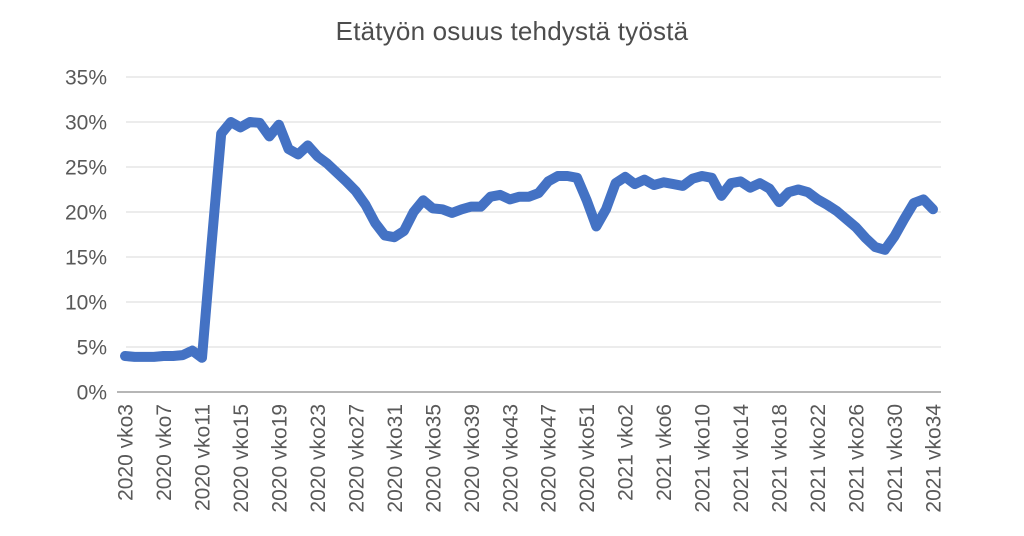  What do you see at coordinates (703, 458) in the screenshot?
I see `x-axis-label: 2021 vko10` at bounding box center [703, 458].